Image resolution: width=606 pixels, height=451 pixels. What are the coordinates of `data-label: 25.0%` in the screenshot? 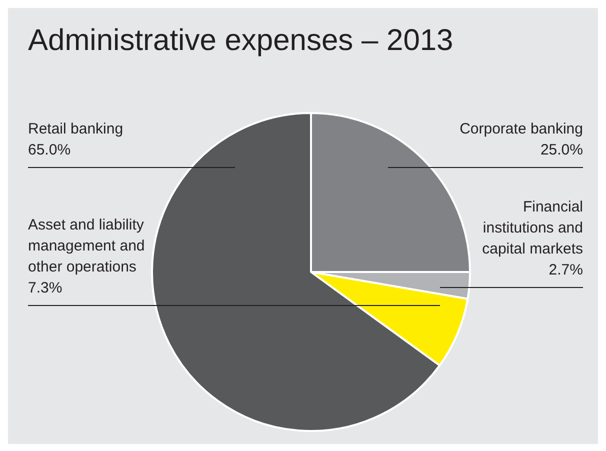 It's located at (561, 150).